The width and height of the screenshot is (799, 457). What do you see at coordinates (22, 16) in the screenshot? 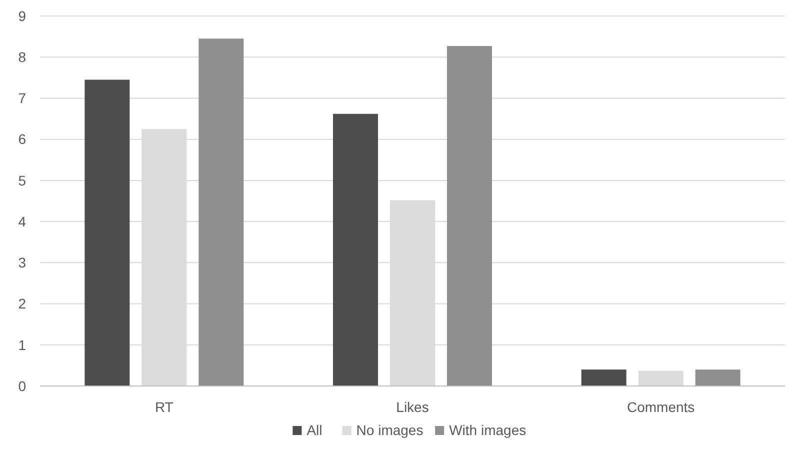
I see `y-tick-label: 9` at bounding box center [22, 16].